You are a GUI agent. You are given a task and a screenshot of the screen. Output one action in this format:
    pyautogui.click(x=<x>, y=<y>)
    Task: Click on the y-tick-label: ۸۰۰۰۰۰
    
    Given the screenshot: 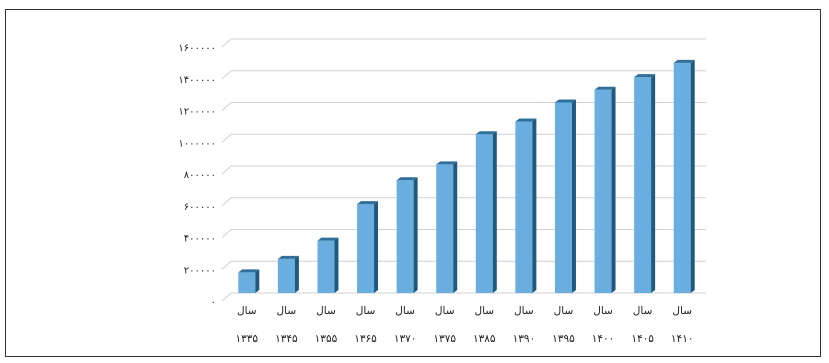 What is the action you would take?
    pyautogui.click(x=200, y=175)
    